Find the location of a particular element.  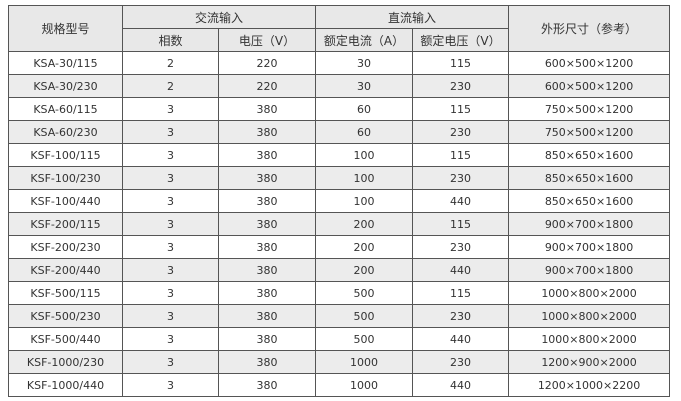

header-ac-voltage: 电压（V） is located at coordinates (267, 40).